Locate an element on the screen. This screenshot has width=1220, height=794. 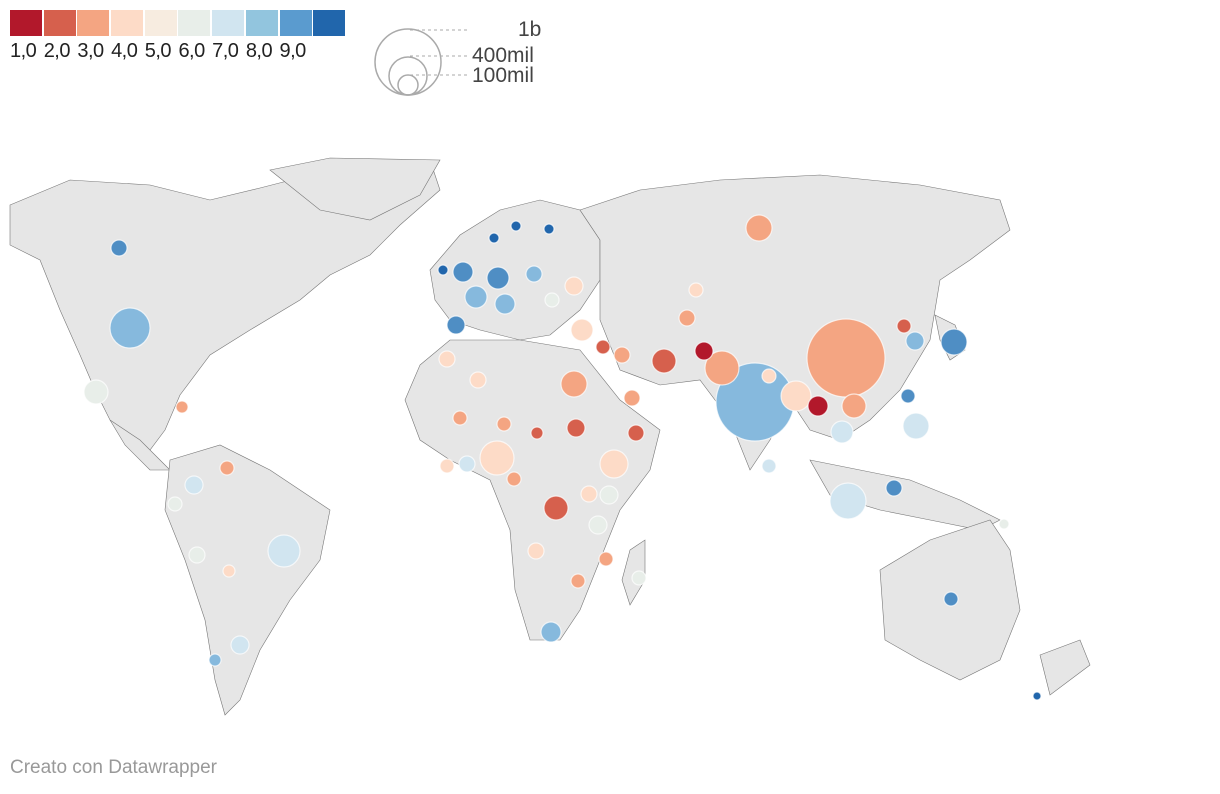
bubble-egypt is located at coordinates (574, 384).